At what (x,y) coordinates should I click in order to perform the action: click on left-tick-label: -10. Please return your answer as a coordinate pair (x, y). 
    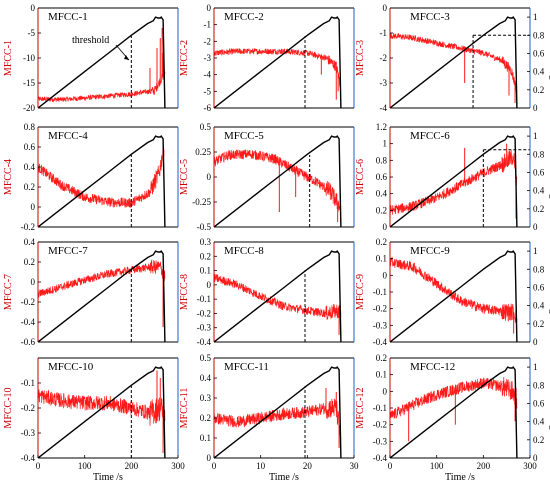
    Looking at the image, I should click on (29, 58).